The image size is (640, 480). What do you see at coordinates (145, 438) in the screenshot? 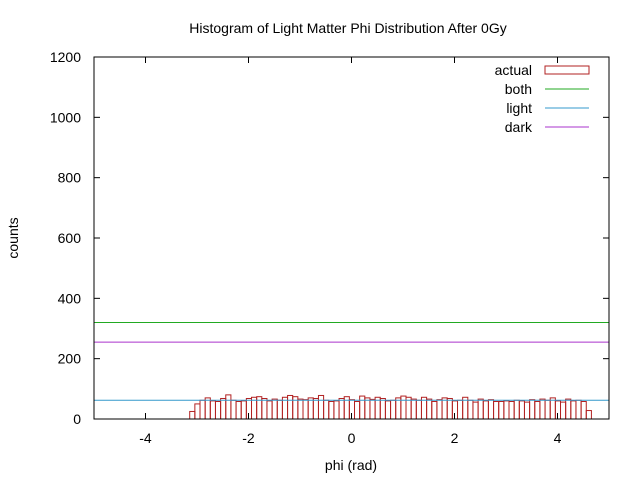
I see `x-tick-label: -4` at bounding box center [145, 438].